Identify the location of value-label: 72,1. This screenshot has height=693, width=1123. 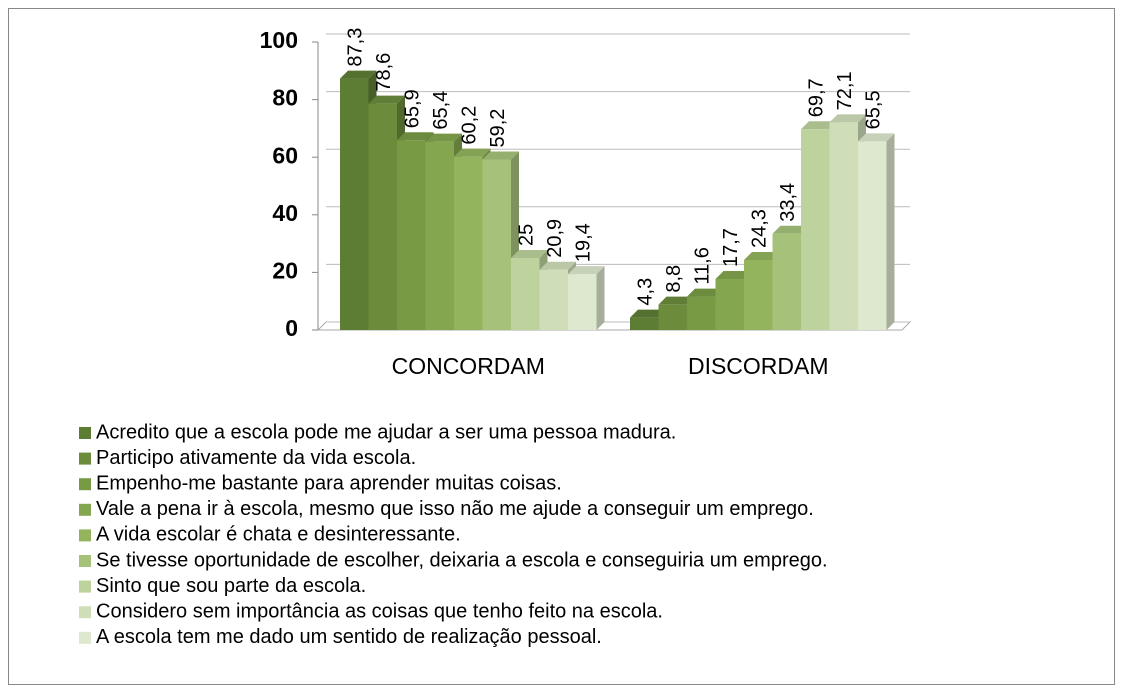
(845, 90).